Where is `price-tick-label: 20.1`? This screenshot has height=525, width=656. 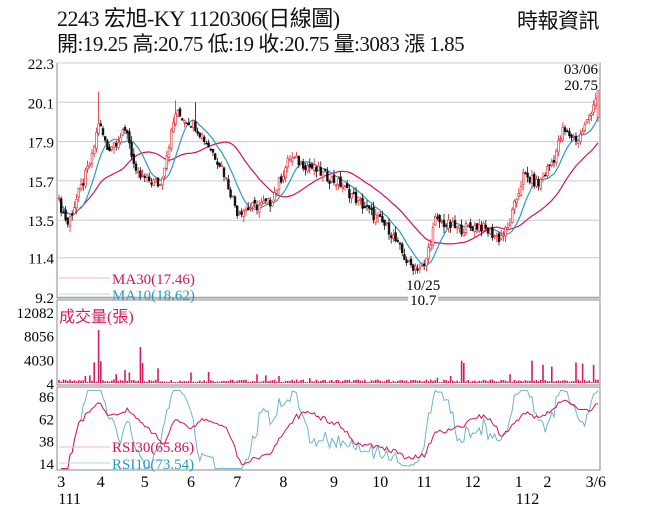
price-tick-label: 20.1 is located at coordinates (41, 104).